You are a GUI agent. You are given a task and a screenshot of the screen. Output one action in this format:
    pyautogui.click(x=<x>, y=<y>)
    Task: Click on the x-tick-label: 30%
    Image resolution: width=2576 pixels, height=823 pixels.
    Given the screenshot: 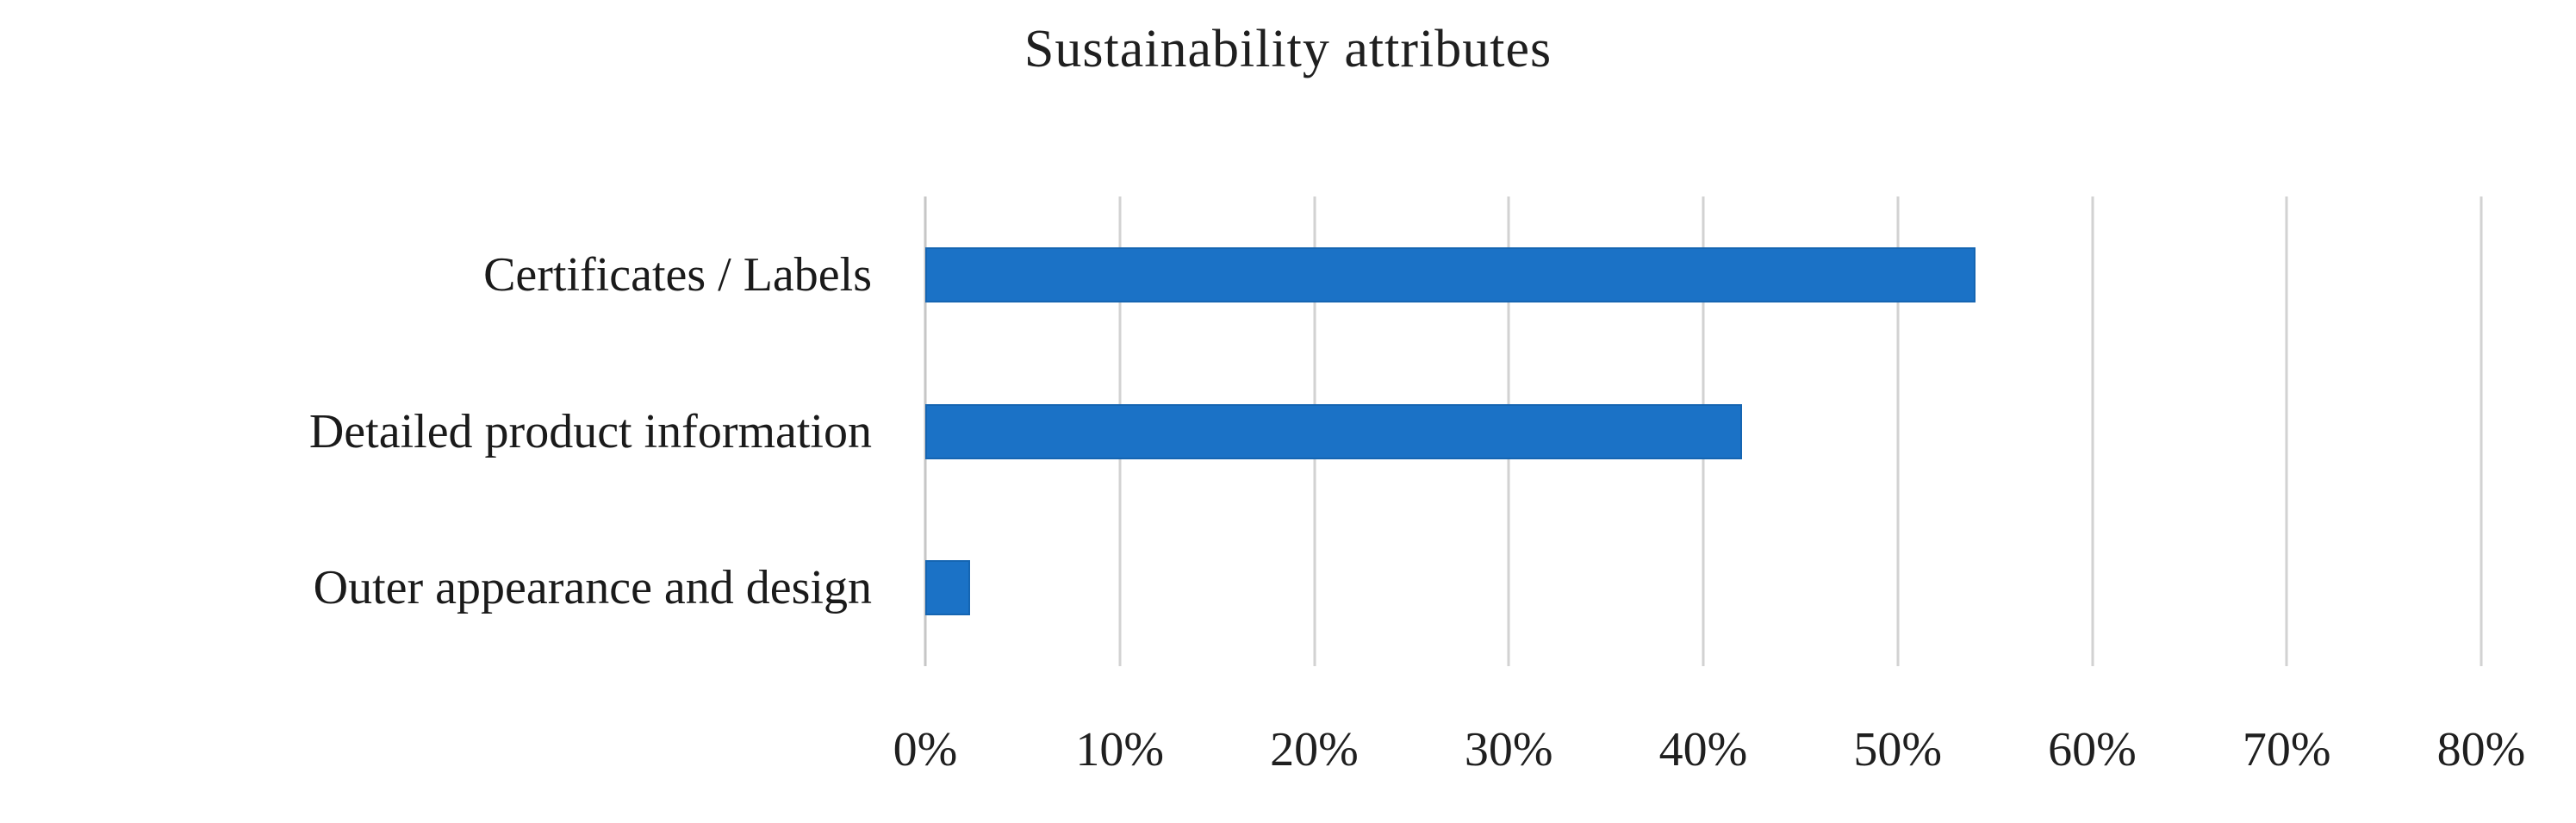 What is the action you would take?
    pyautogui.click(x=1509, y=750)
    